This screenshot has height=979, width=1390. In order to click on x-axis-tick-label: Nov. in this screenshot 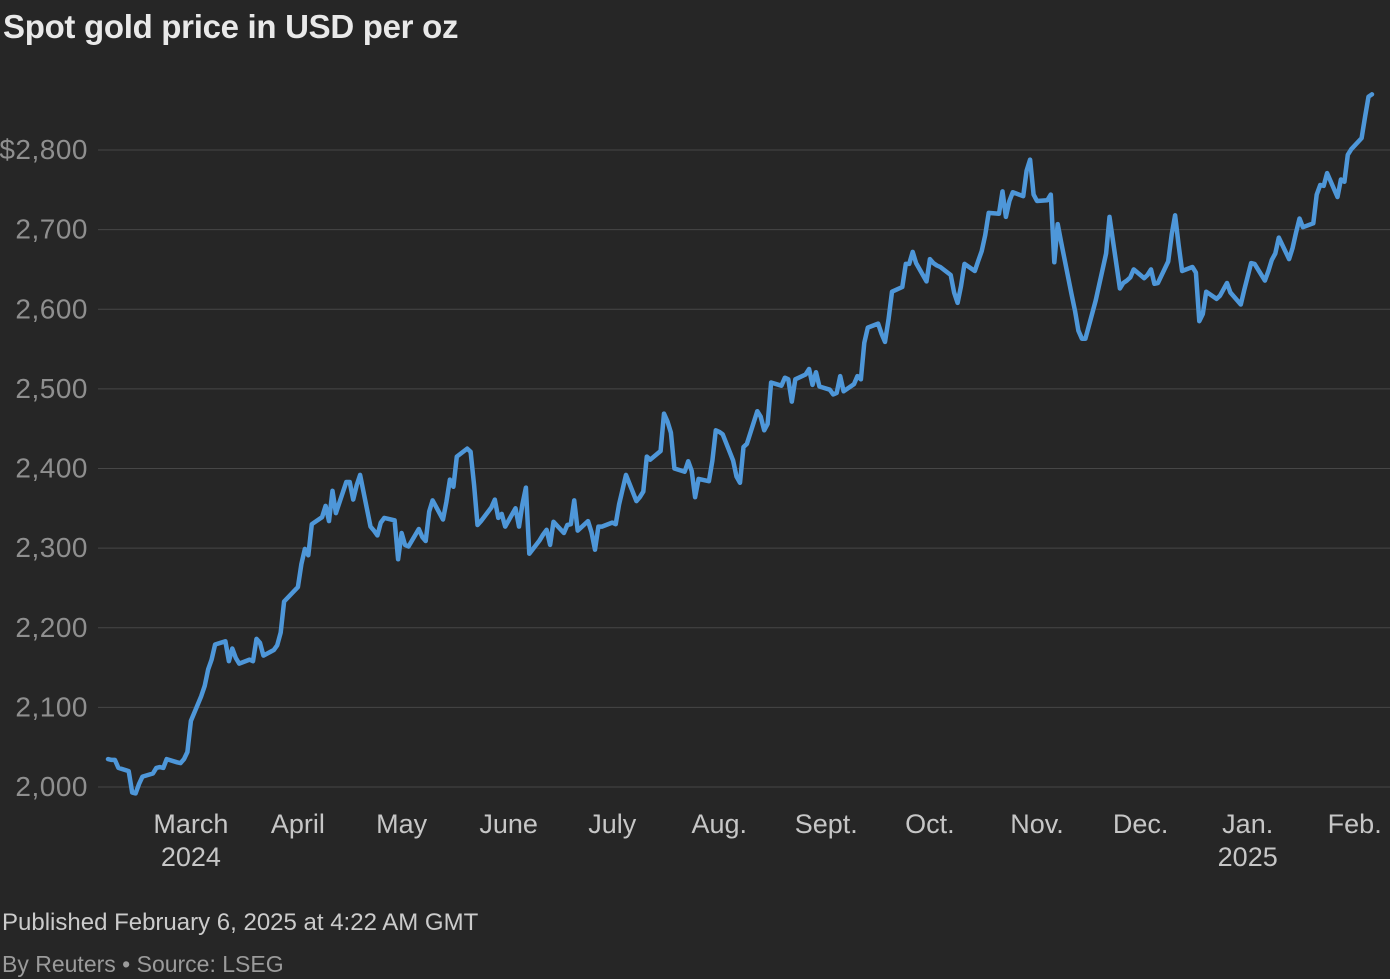, I will do `click(1037, 824)`.